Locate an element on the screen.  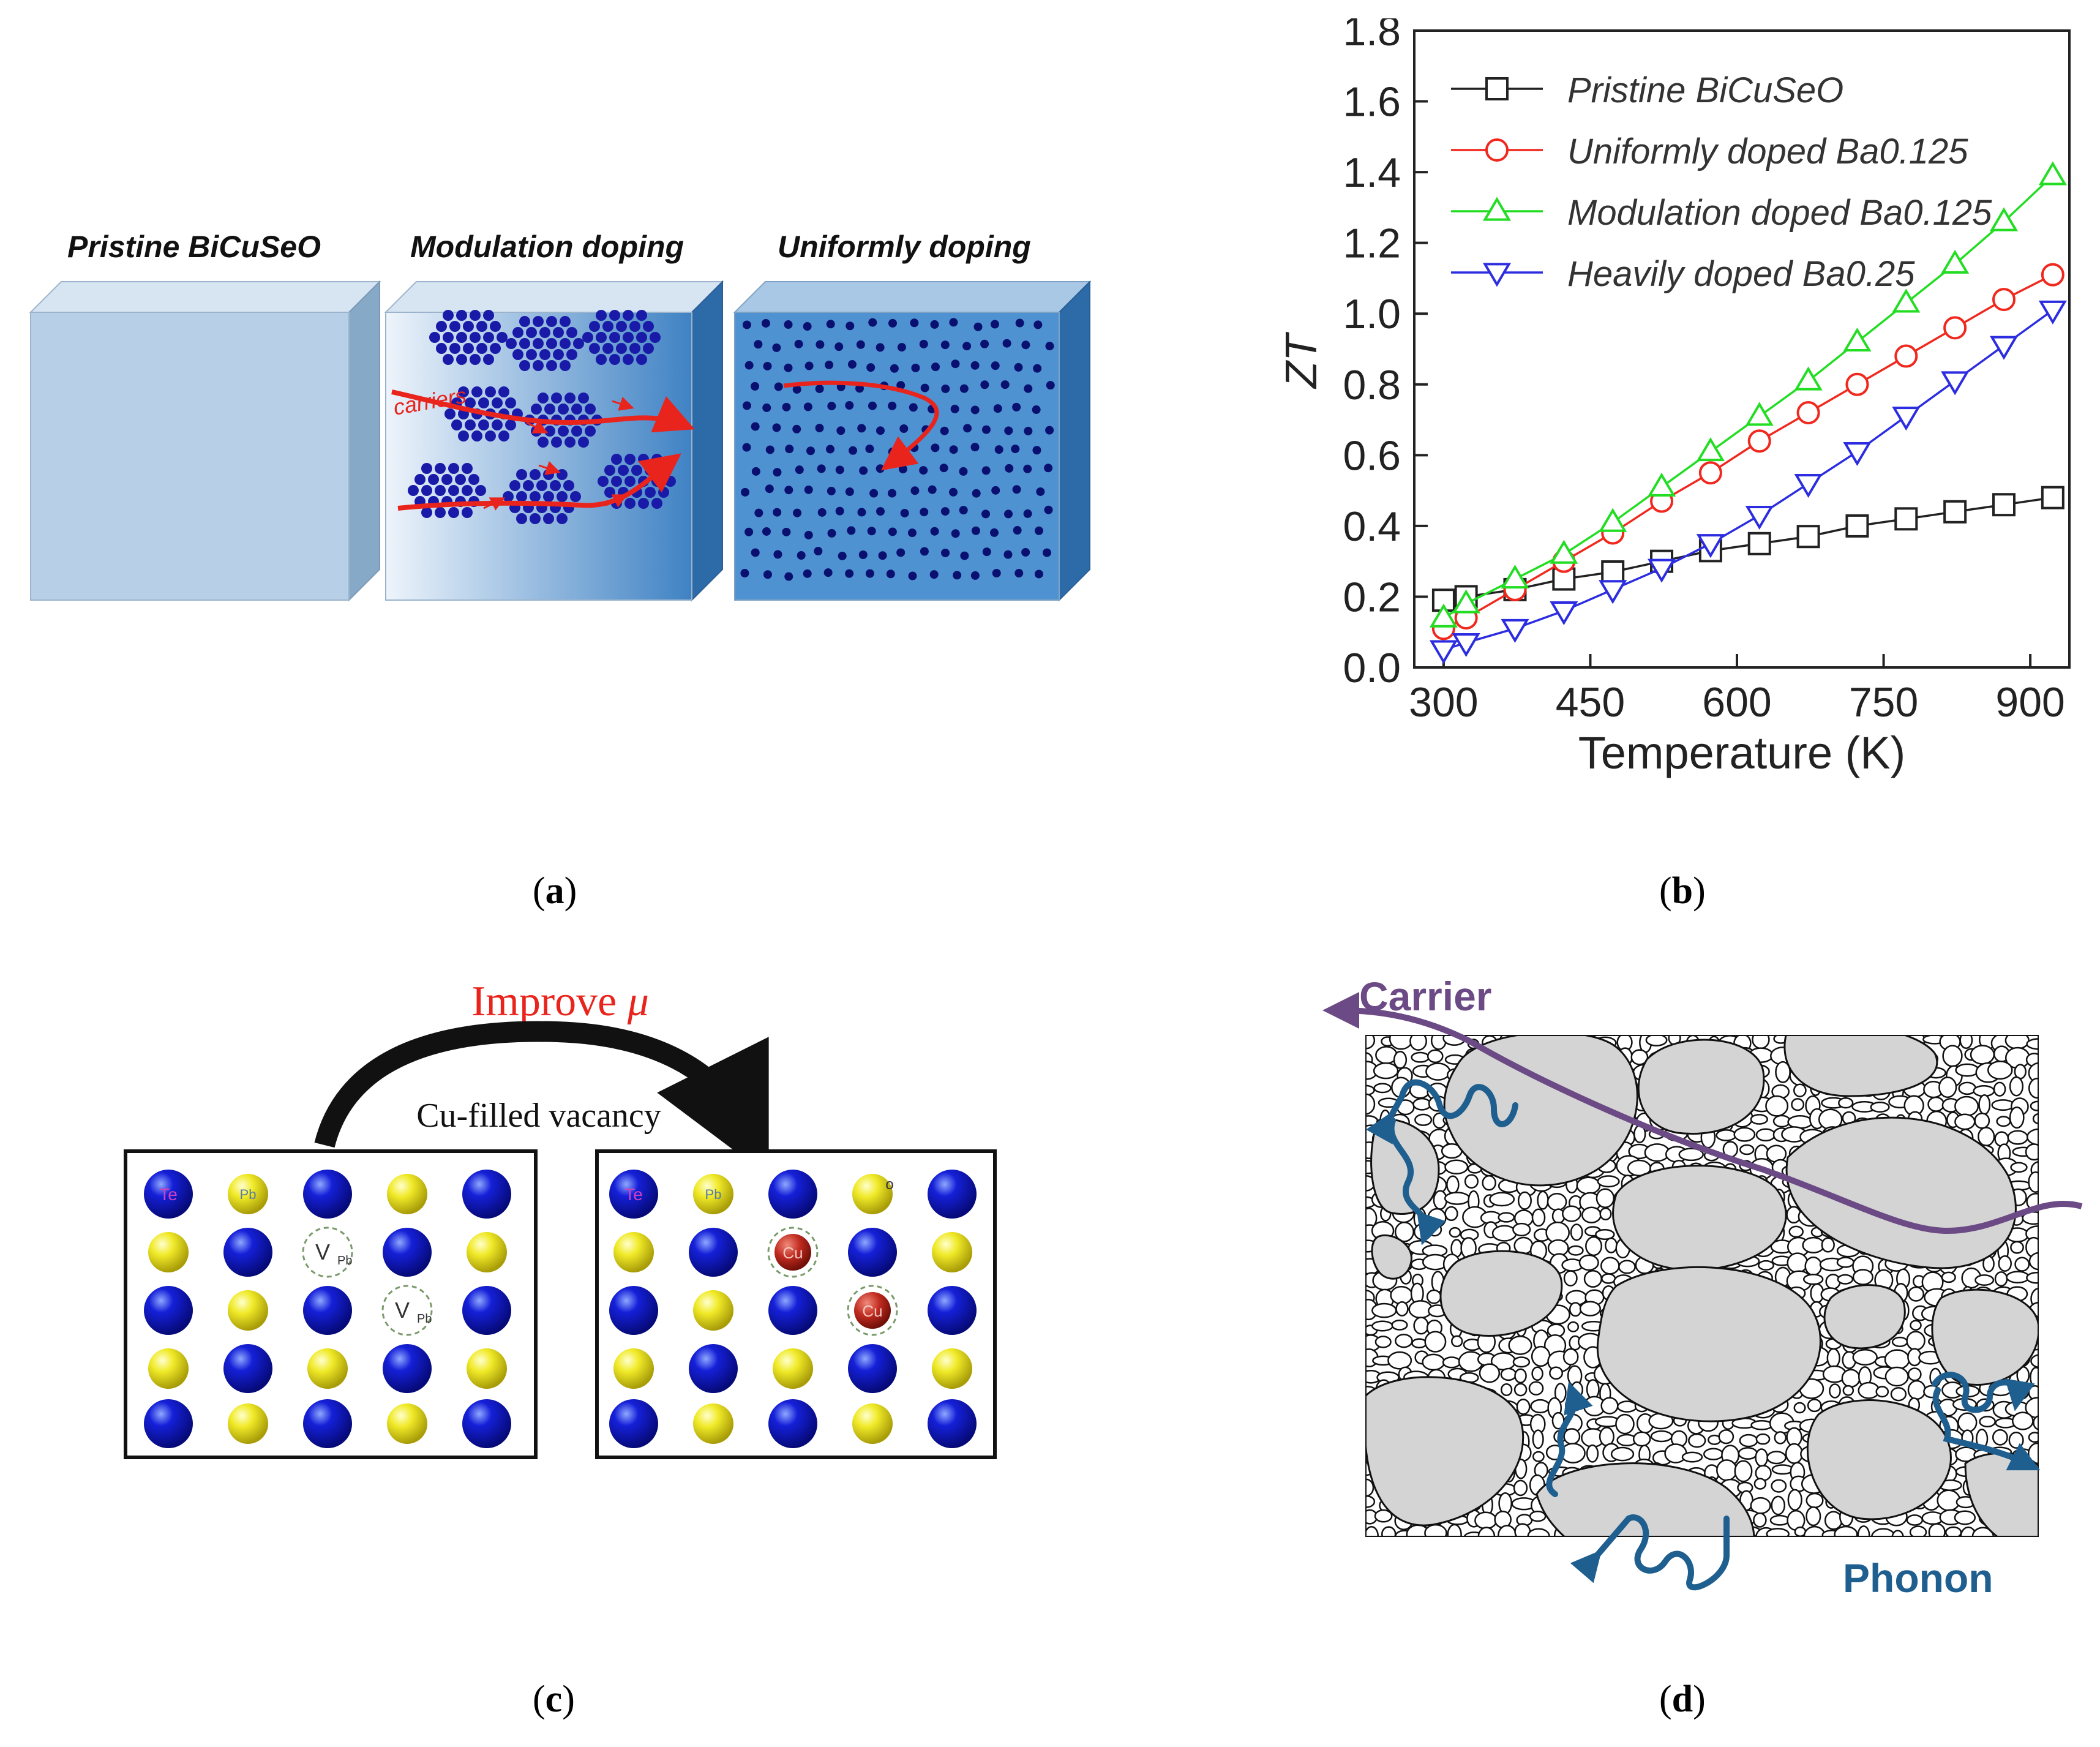
improve-mu-title: Improve μ is located at coordinates (560, 1002).